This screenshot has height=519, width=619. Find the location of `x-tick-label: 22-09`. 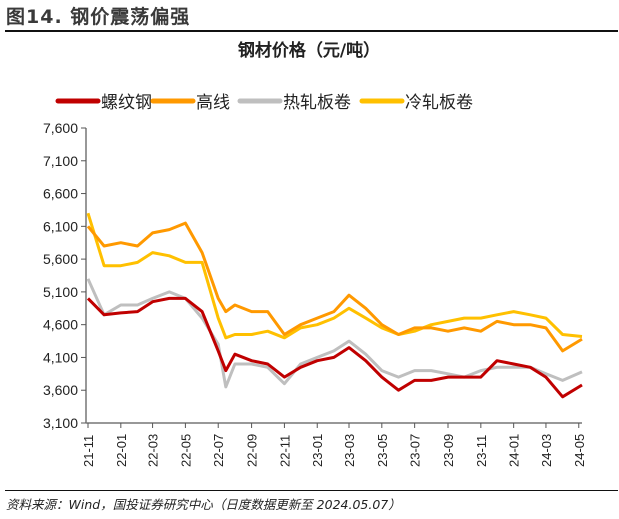

x-tick-label: 22-09 is located at coordinates (252, 450).